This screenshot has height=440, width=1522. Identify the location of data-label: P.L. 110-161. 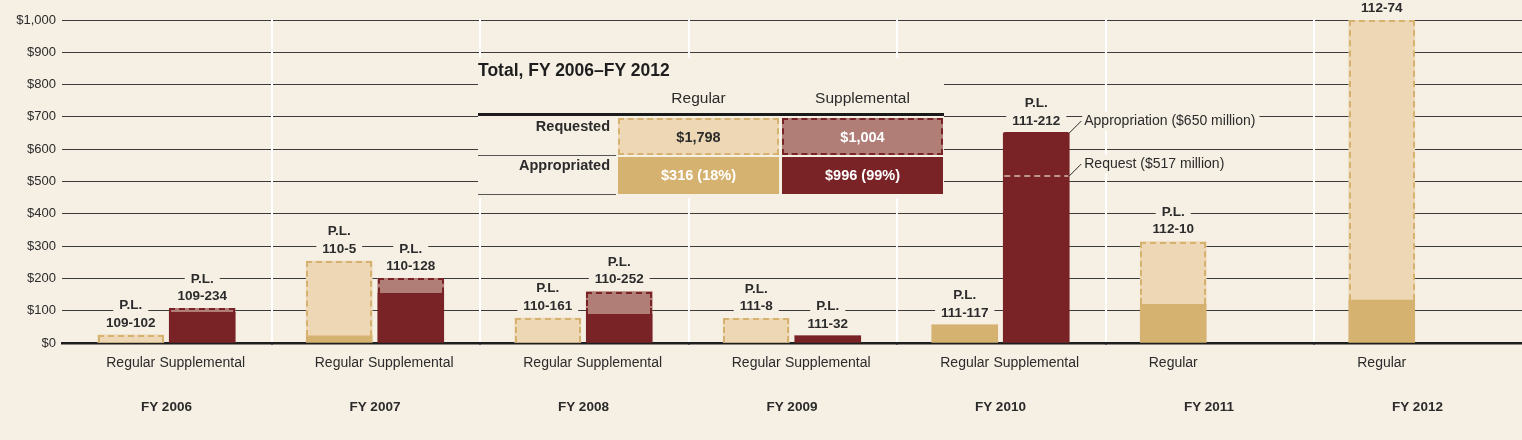
(548, 296).